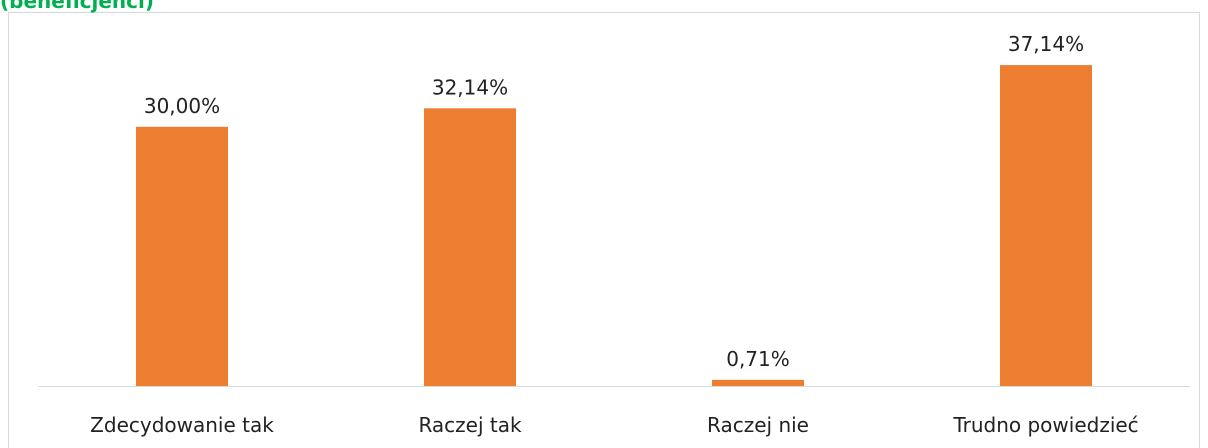  Describe the element at coordinates (758, 359) in the screenshot. I see `data-label: 0,71%` at that location.